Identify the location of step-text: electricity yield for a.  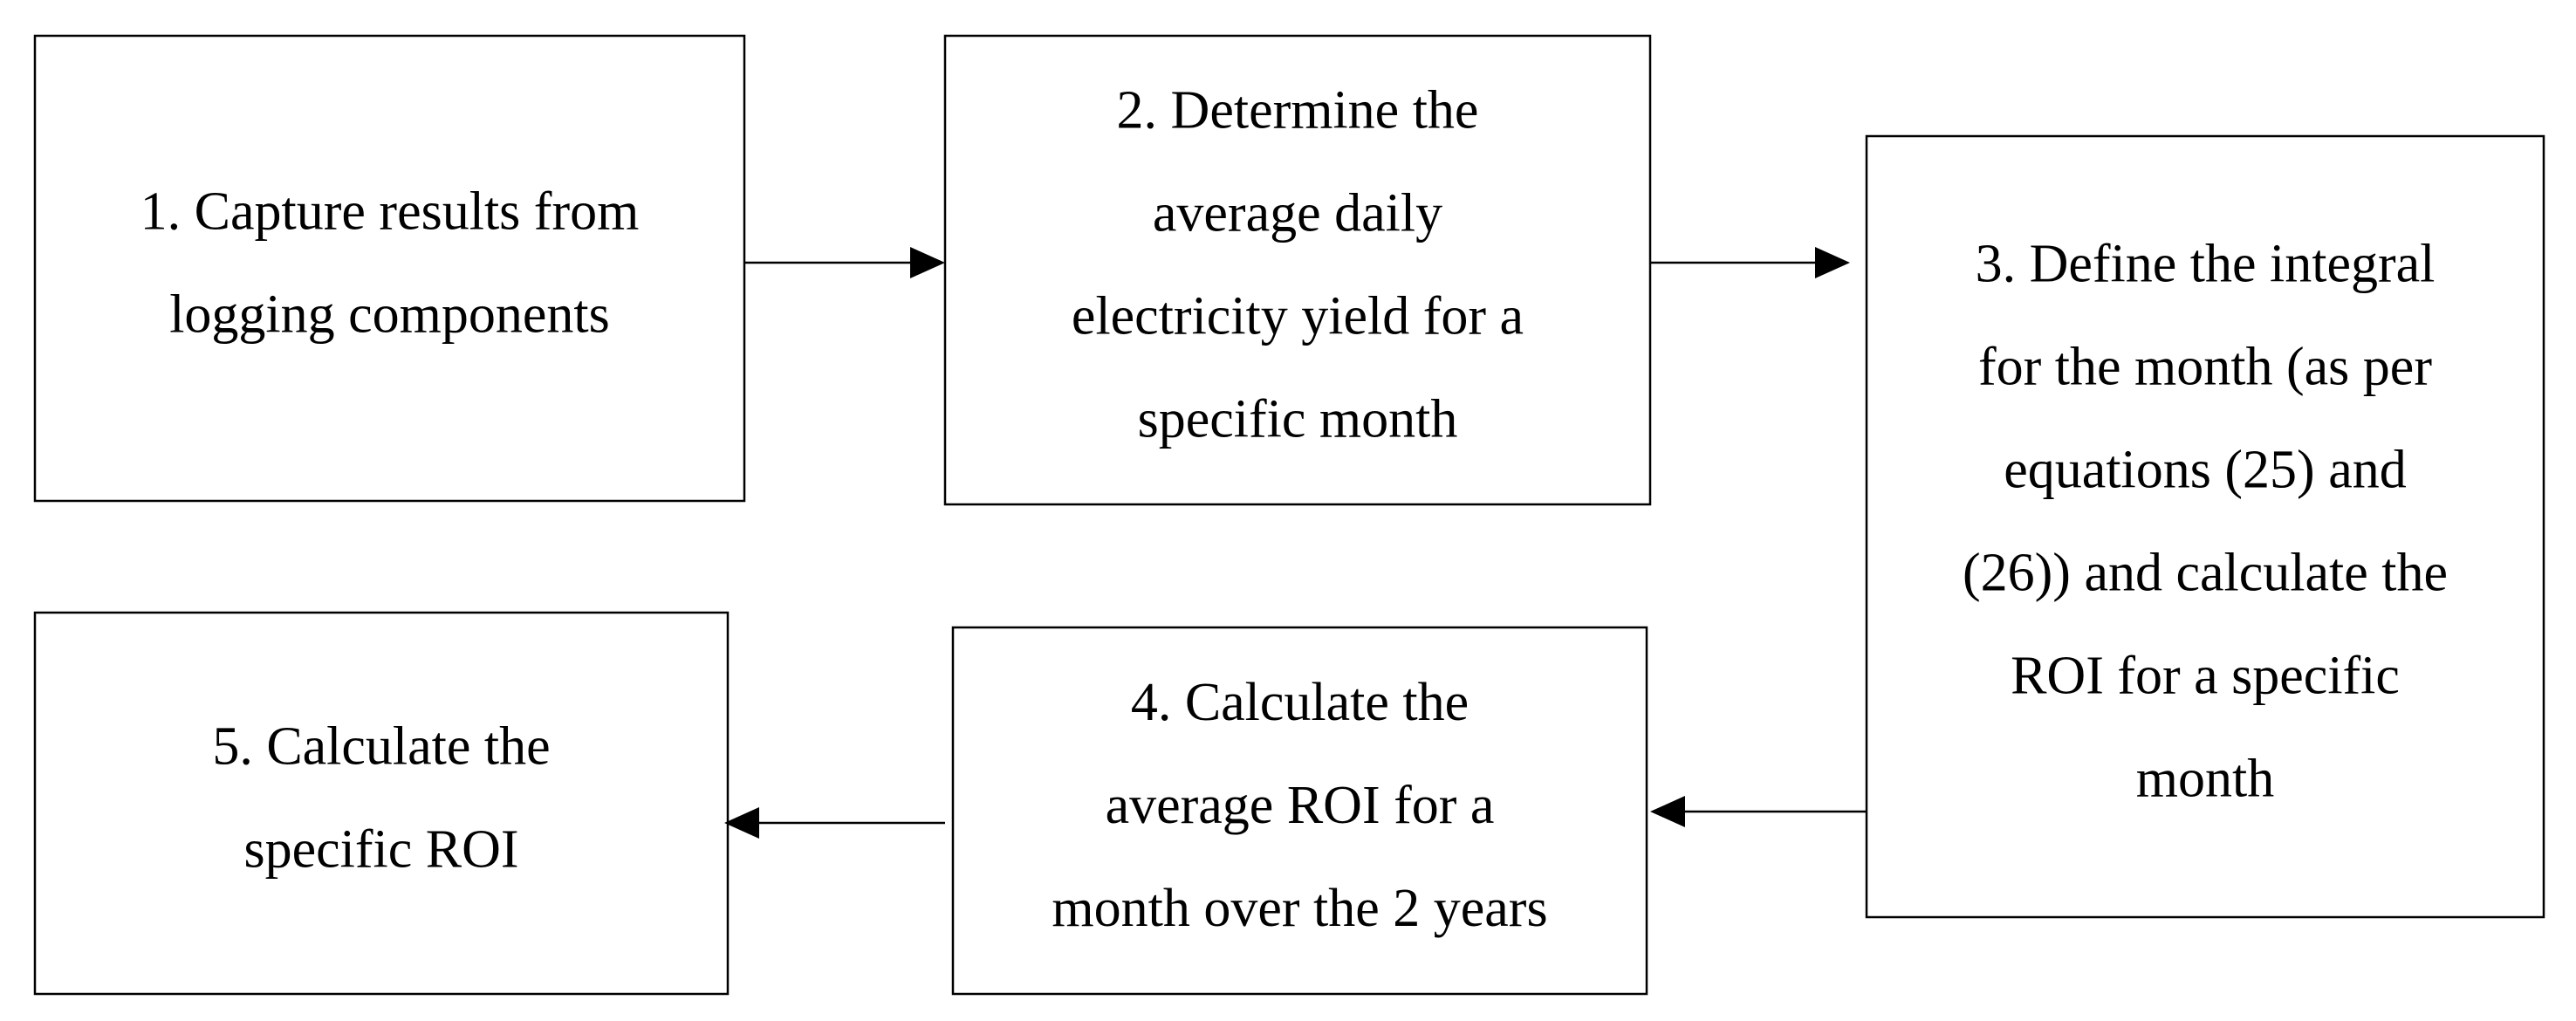
(1298, 317).